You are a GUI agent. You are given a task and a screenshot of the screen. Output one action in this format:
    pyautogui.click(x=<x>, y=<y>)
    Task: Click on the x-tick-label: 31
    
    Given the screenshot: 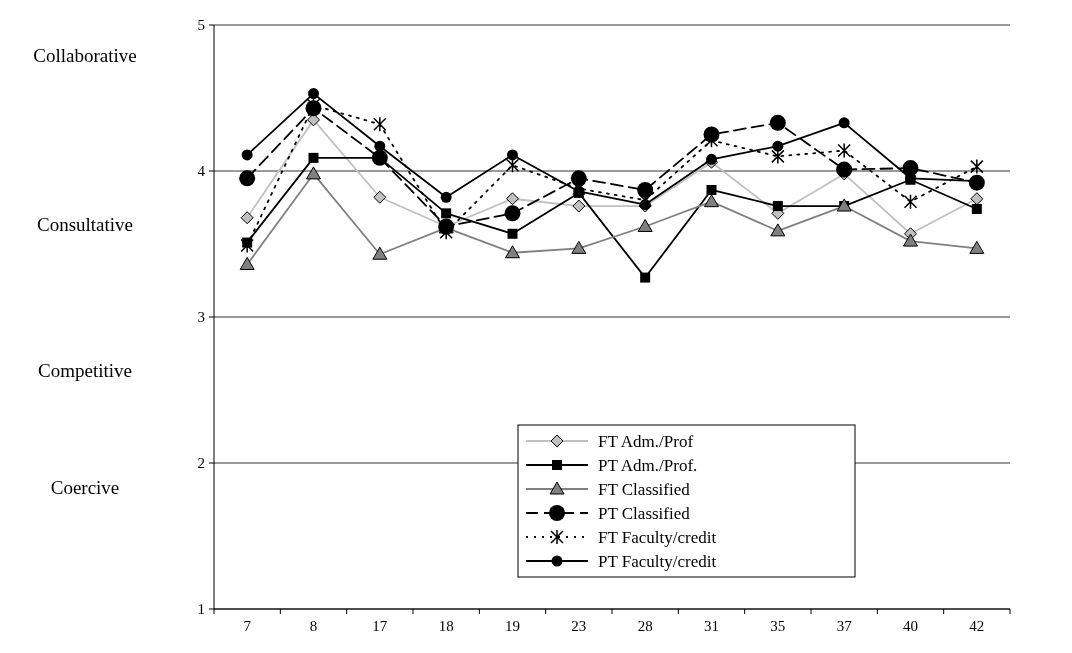 What is the action you would take?
    pyautogui.click(x=711, y=626)
    